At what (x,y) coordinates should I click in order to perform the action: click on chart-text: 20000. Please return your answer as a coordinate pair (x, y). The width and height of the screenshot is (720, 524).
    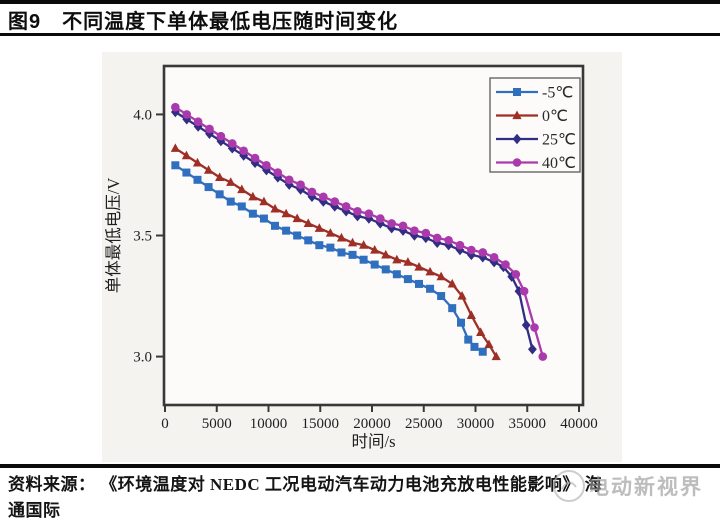
    Looking at the image, I should click on (372, 424).